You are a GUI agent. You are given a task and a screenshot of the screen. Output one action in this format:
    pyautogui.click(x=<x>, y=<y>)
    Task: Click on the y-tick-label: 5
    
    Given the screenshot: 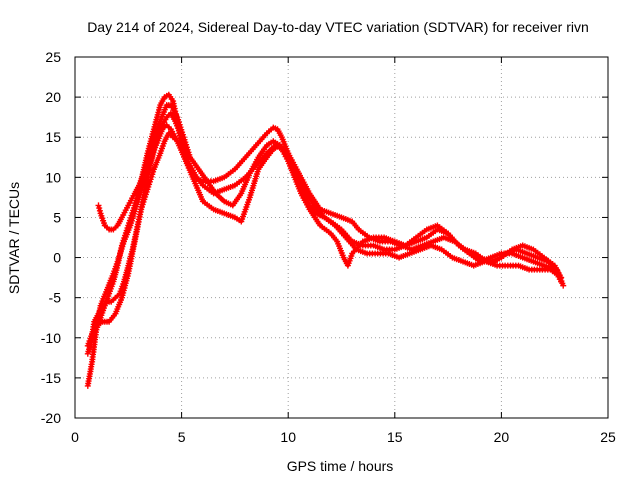 What is the action you would take?
    pyautogui.click(x=57, y=217)
    